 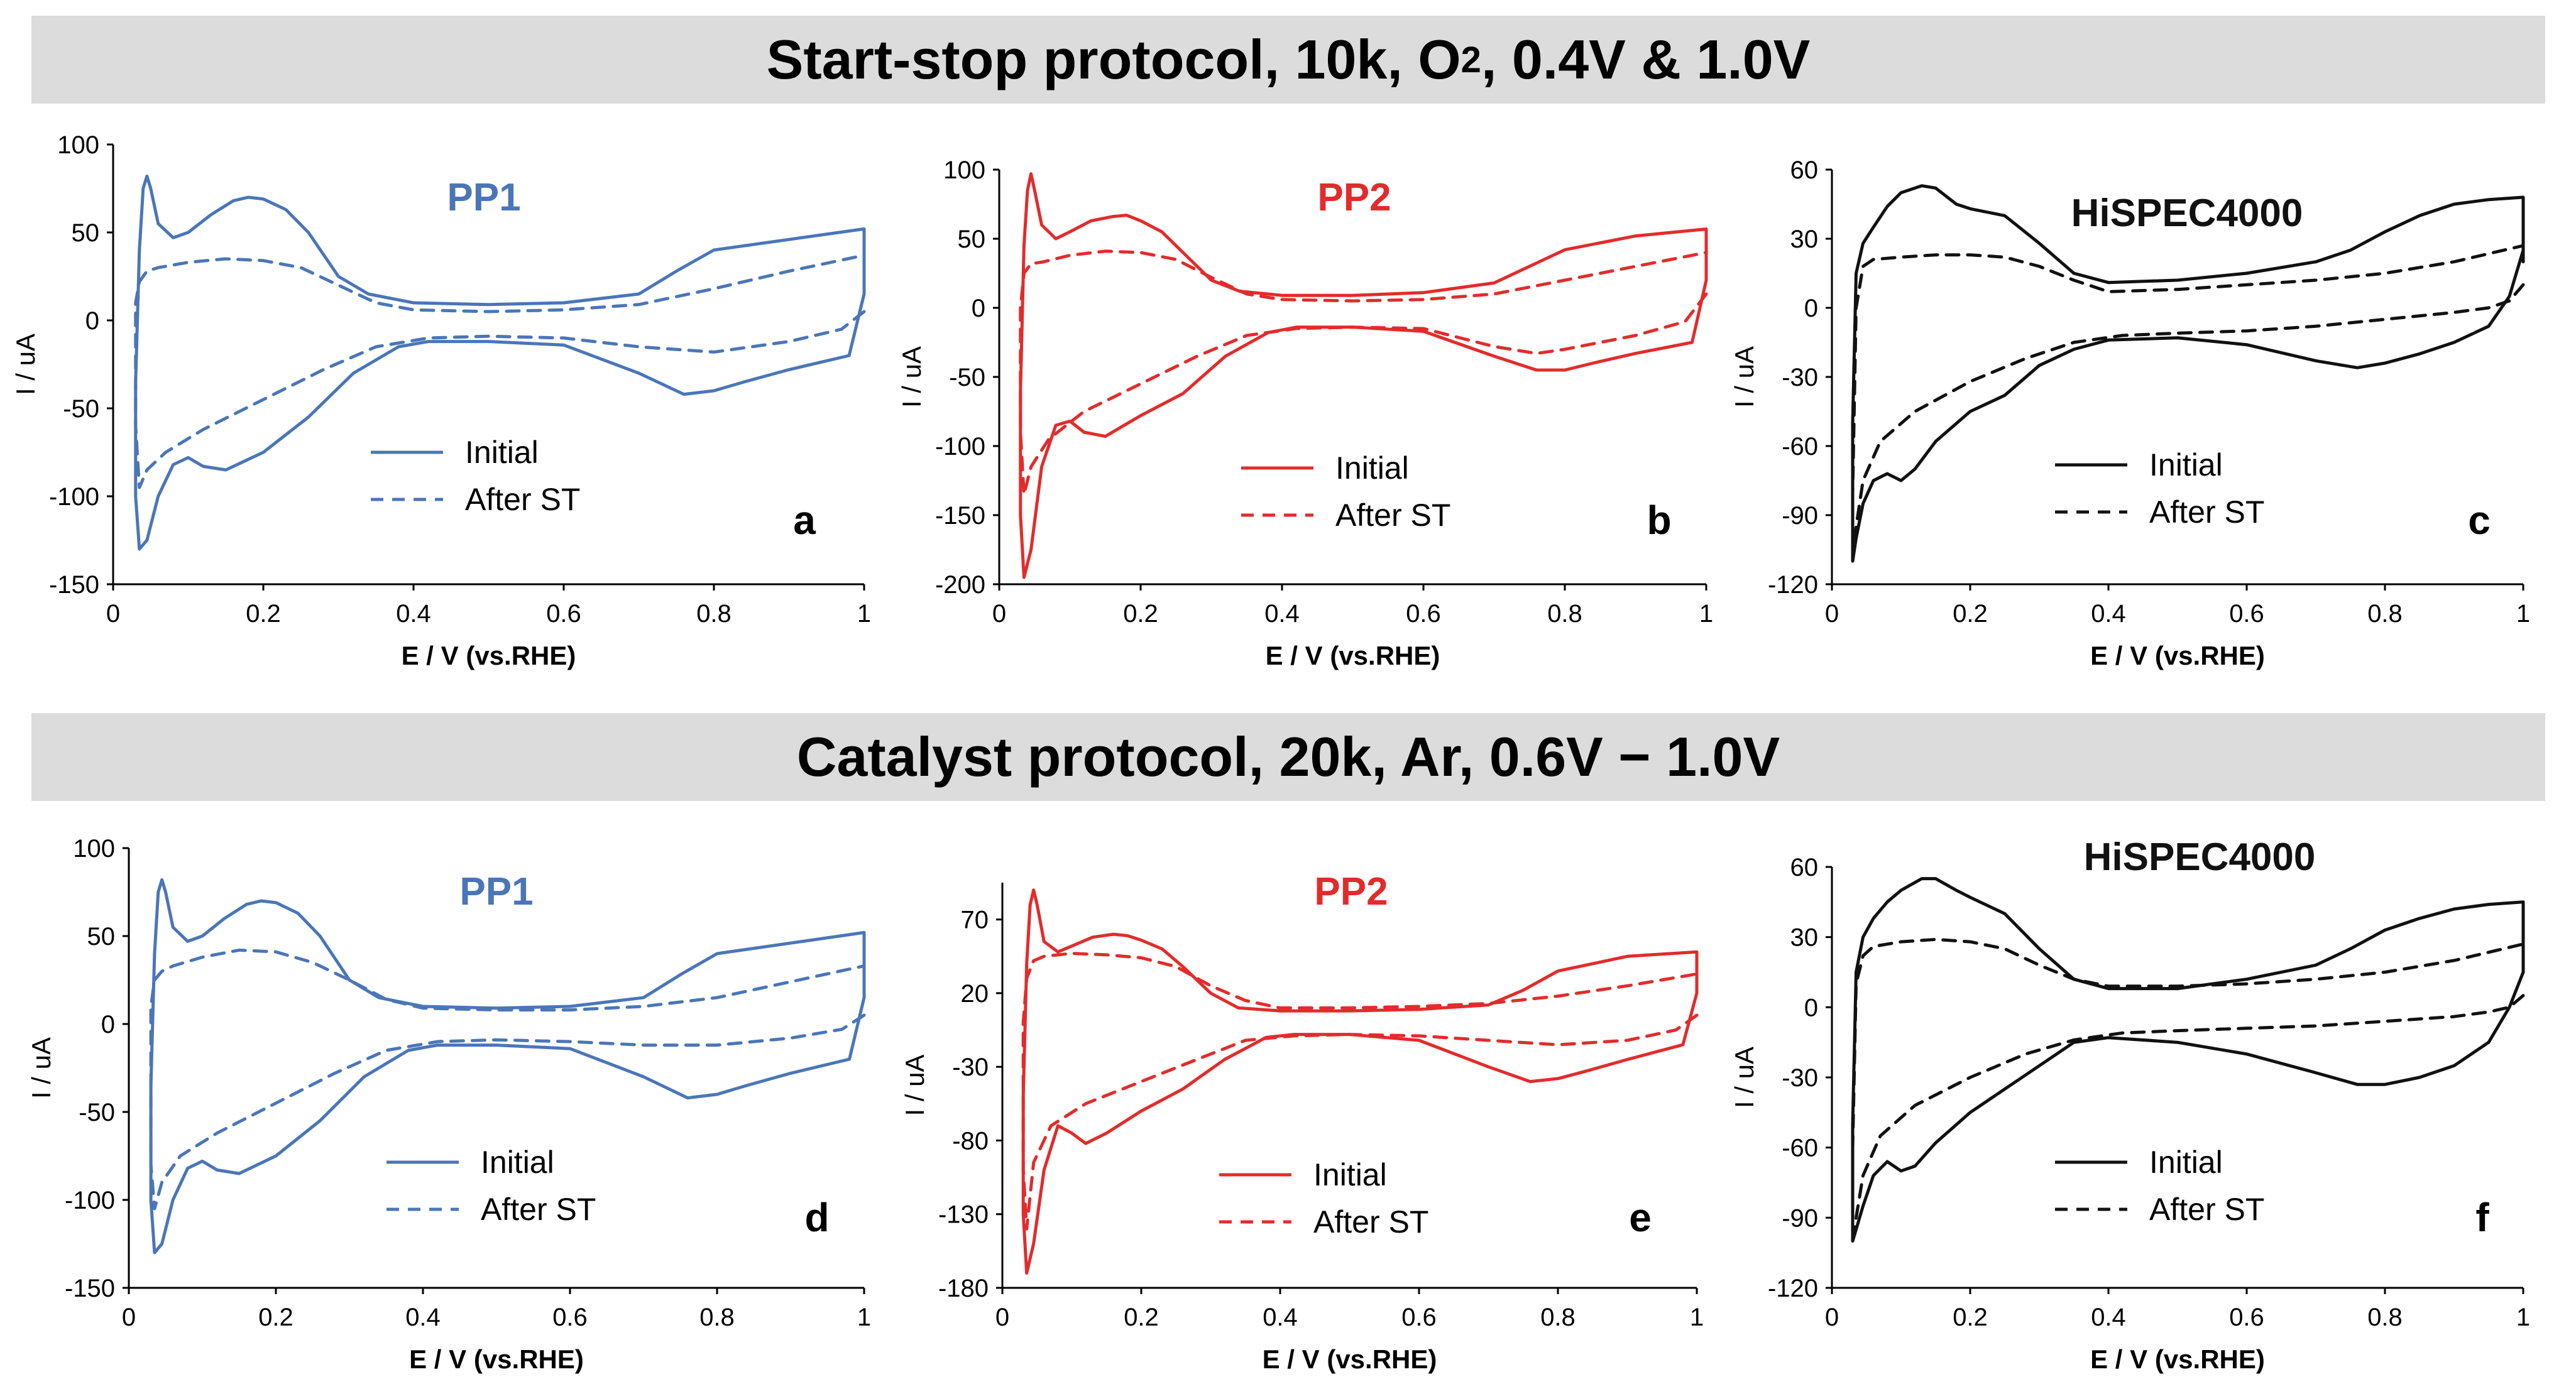 What do you see at coordinates (963, 1215) in the screenshot?
I see `y-tick-label: -130` at bounding box center [963, 1215].